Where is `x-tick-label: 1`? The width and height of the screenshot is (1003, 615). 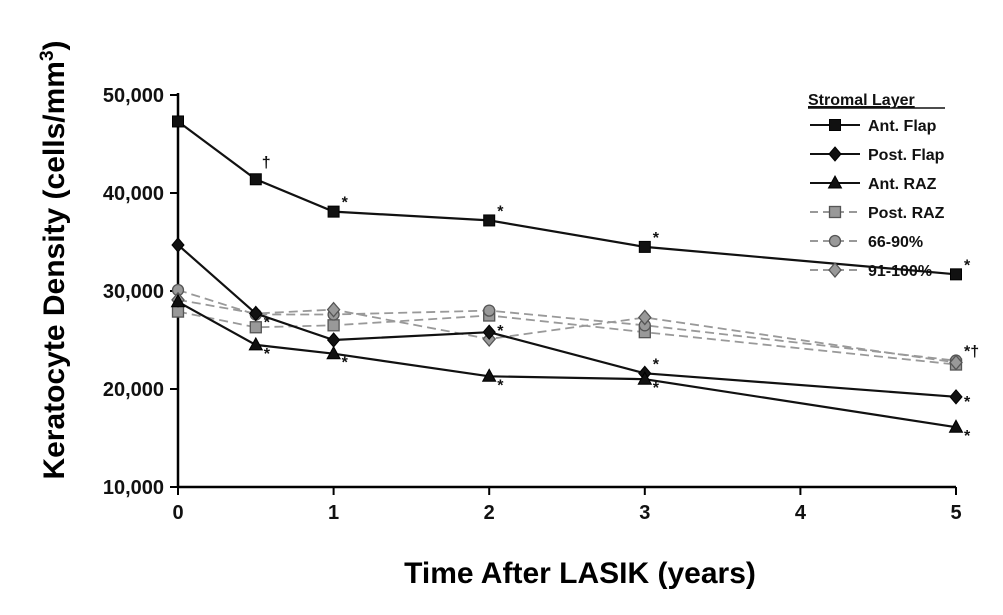
x-tick-label: 1 is located at coordinates (333, 513).